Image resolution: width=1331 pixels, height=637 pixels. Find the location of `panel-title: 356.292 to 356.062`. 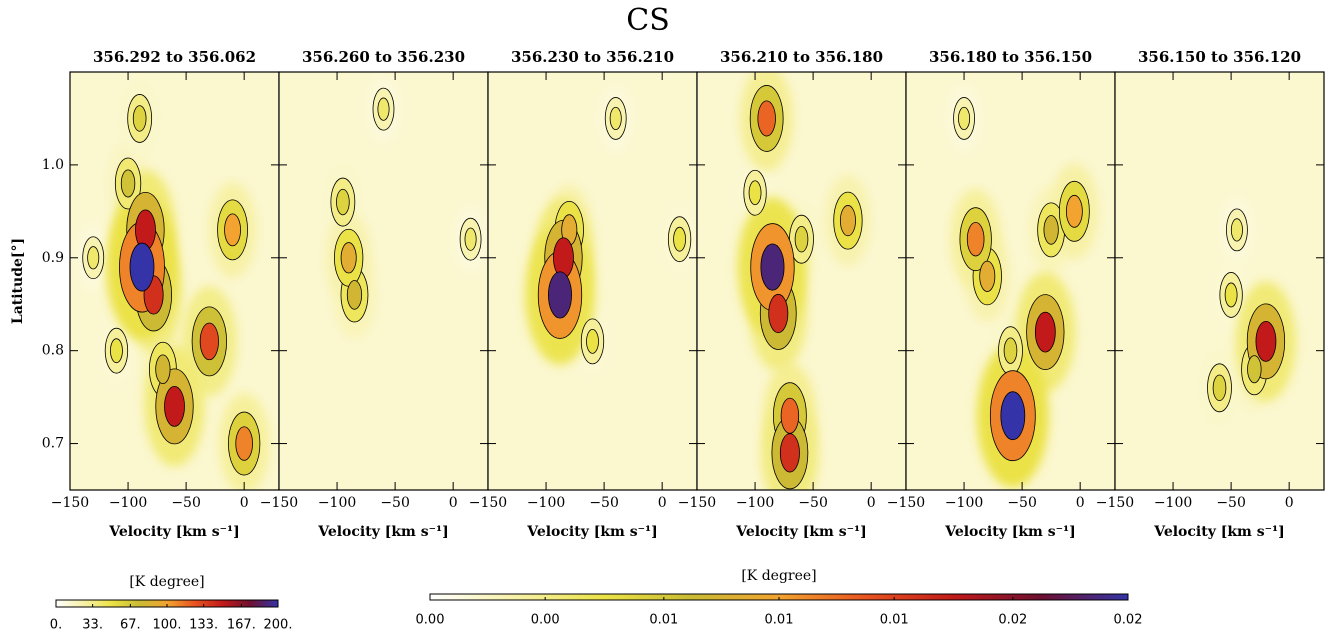

panel-title: 356.292 to 356.062 is located at coordinates (174, 57).